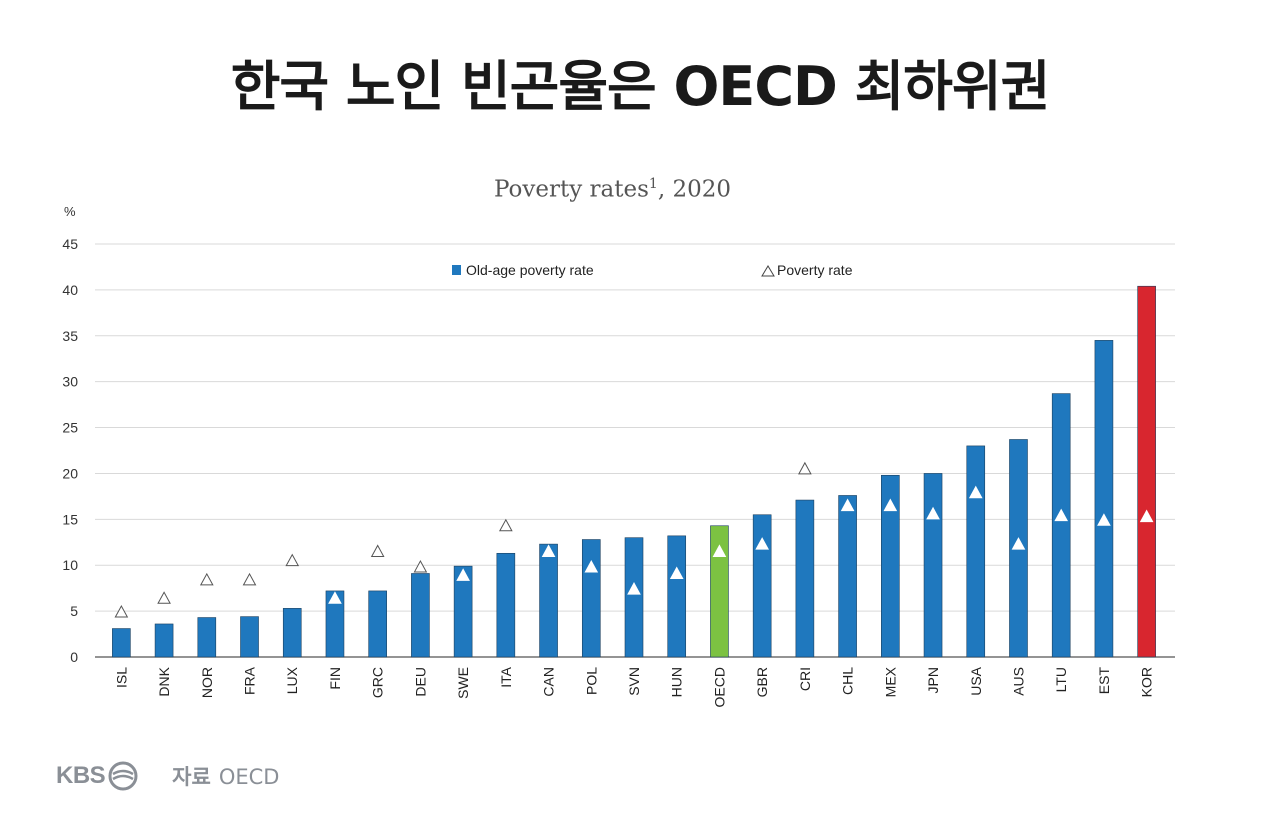 Image resolution: width=1280 pixels, height=823 pixels. I want to click on kbs-logo-icon, so click(123, 776).